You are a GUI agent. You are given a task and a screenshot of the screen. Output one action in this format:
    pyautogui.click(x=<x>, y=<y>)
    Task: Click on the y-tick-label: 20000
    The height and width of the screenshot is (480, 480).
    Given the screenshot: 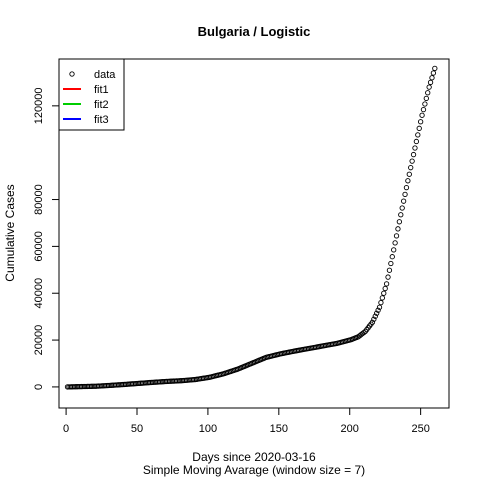 What is the action you would take?
    pyautogui.click(x=39, y=340)
    